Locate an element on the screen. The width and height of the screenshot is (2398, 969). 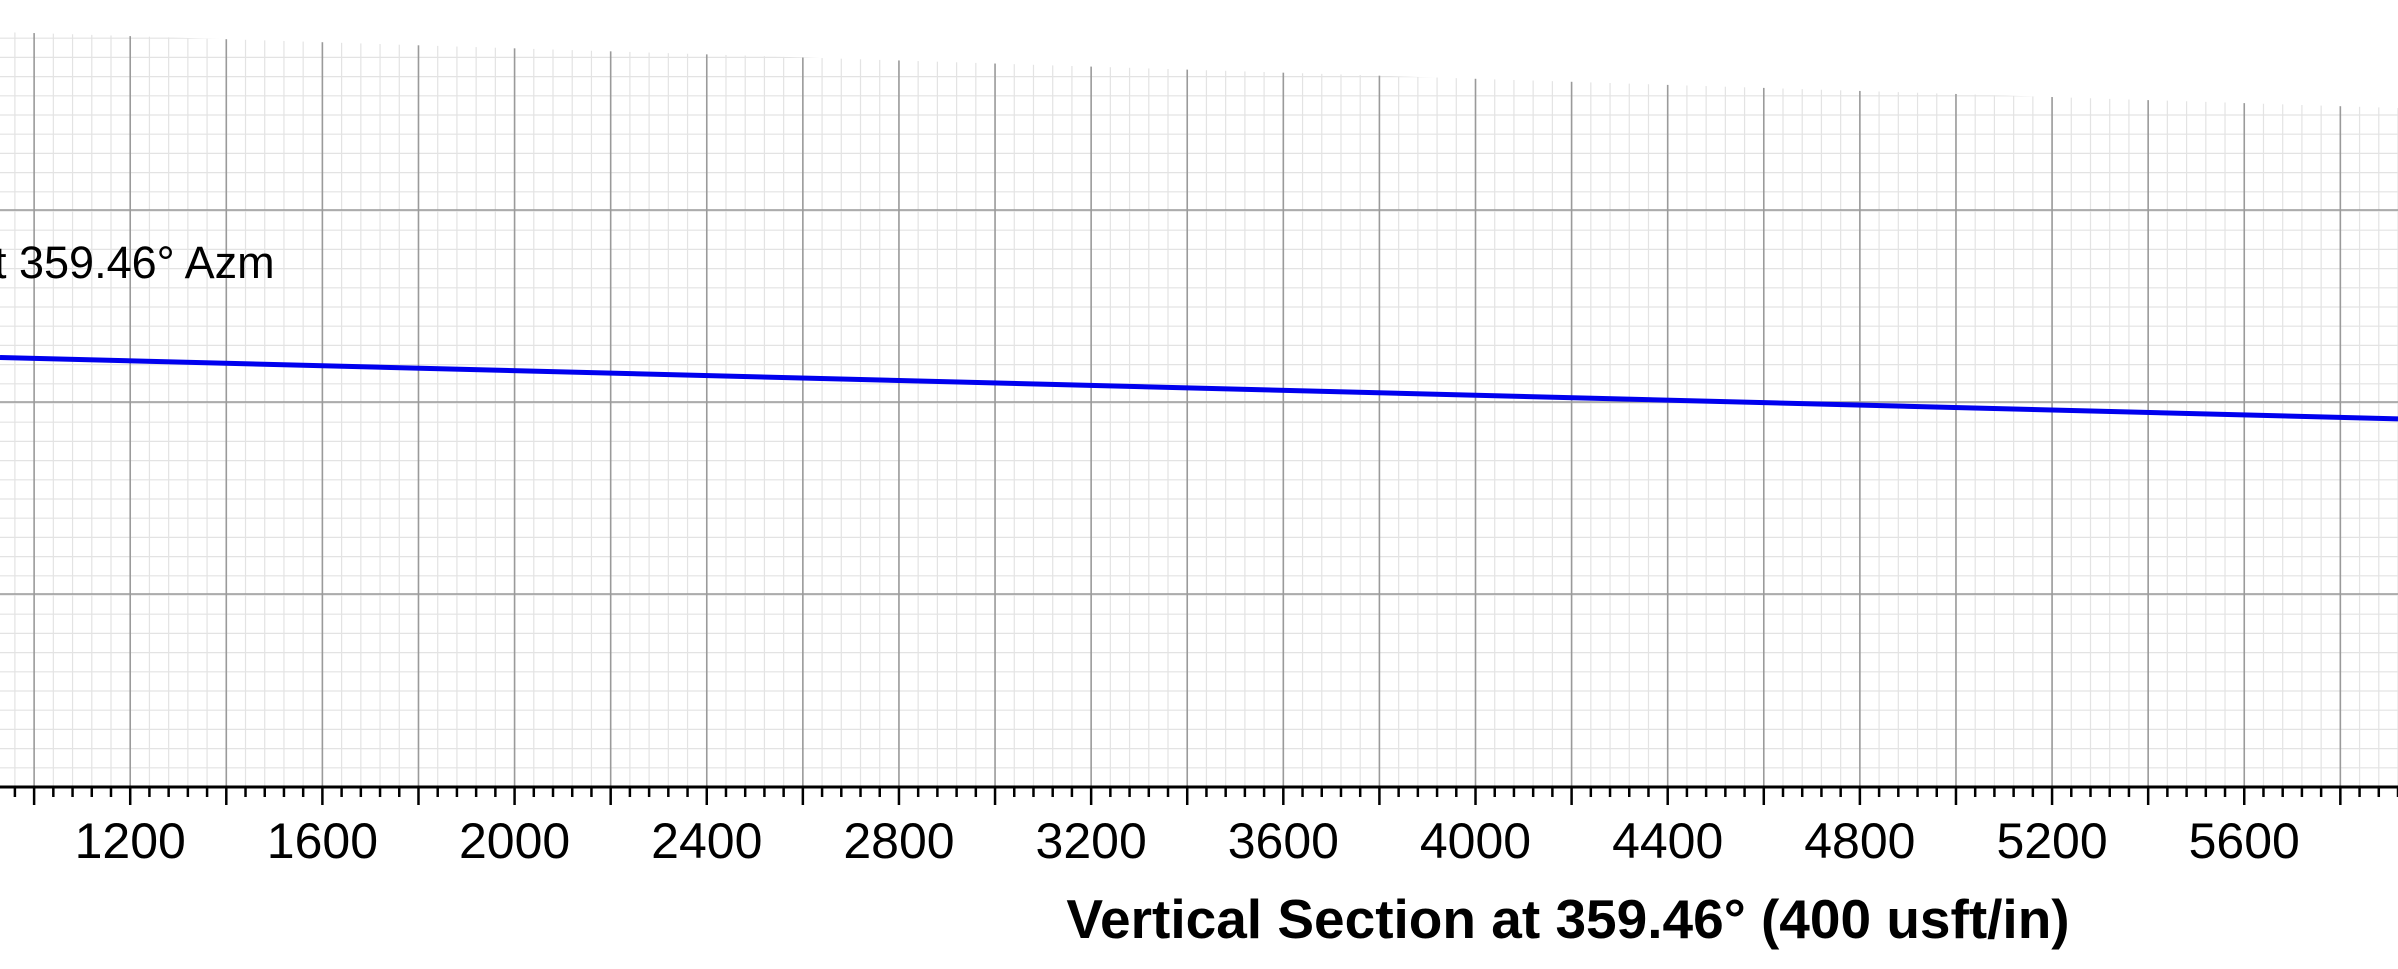
x-tick-label: 1200 is located at coordinates (130, 841).